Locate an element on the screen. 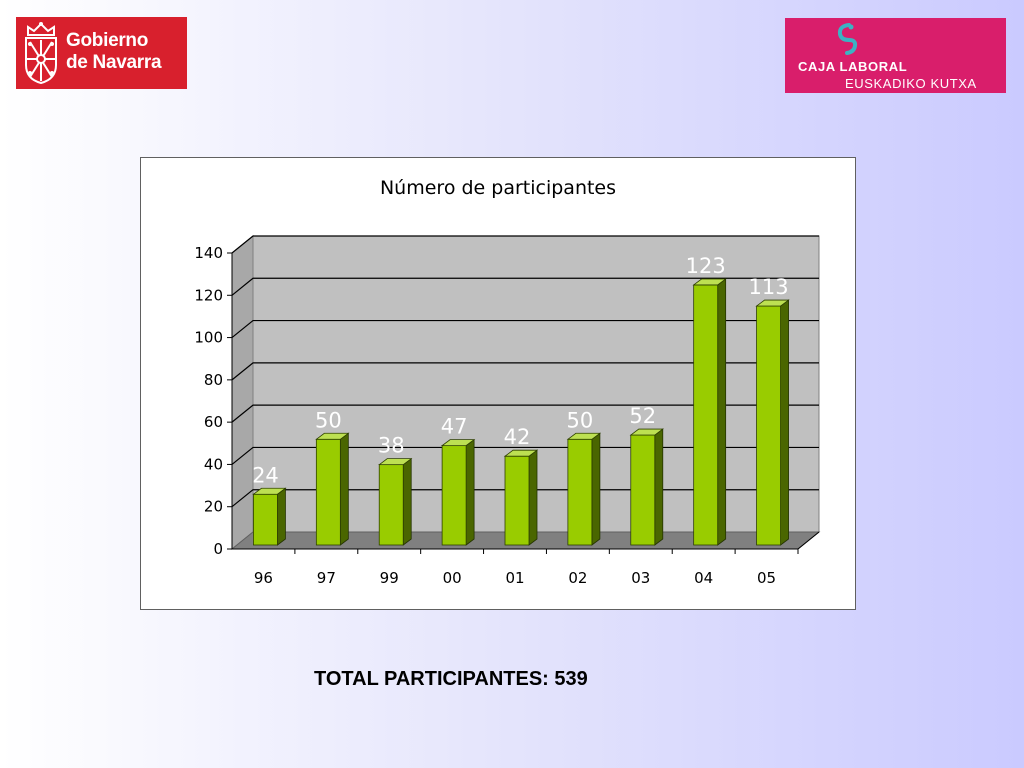 The height and width of the screenshot is (768, 1024). gobierno-de-navarra-wordmark: Gobierno de Navarra is located at coordinates (114, 52).